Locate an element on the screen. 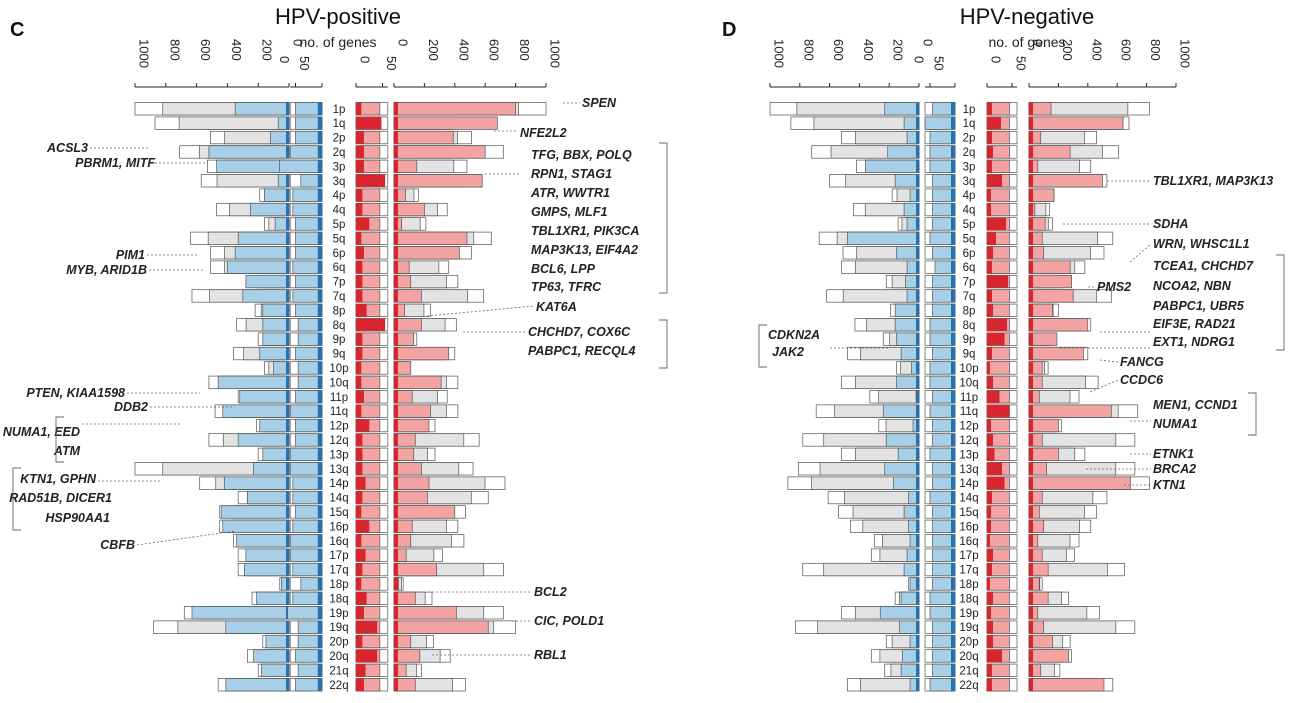 The height and width of the screenshot is (703, 1314). loss-sub-bar is located at coordinates (234, 123).